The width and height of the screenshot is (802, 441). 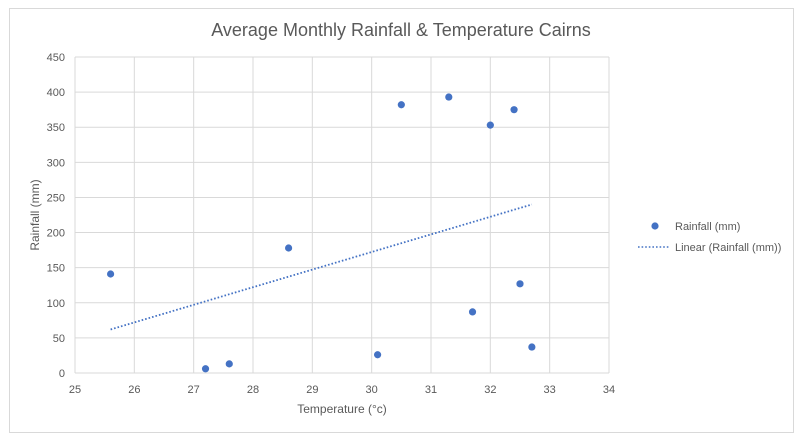 I want to click on x-tick-label: 34, so click(x=609, y=390).